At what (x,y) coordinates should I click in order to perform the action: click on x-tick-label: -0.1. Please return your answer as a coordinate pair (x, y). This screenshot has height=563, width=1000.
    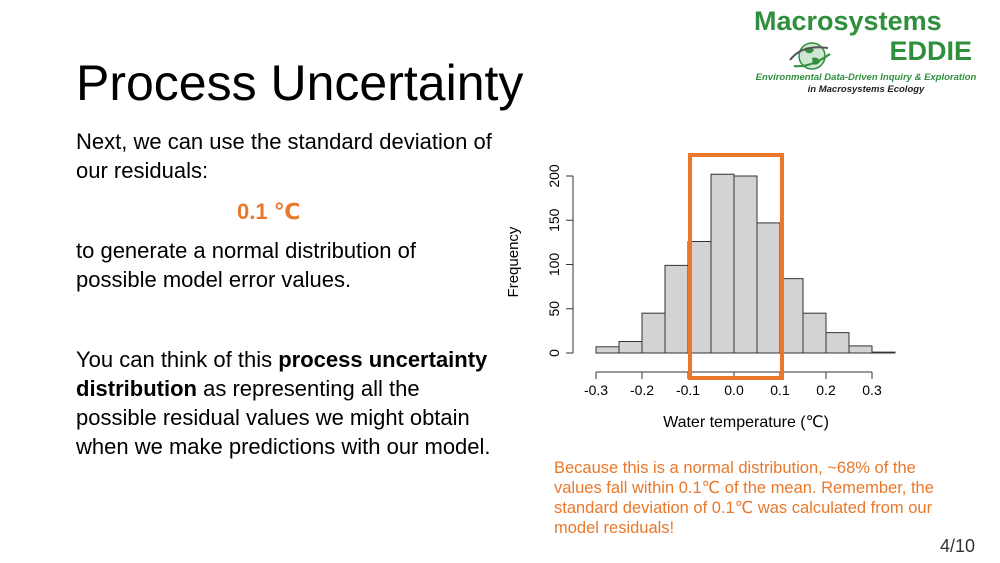
    Looking at the image, I should click on (688, 390).